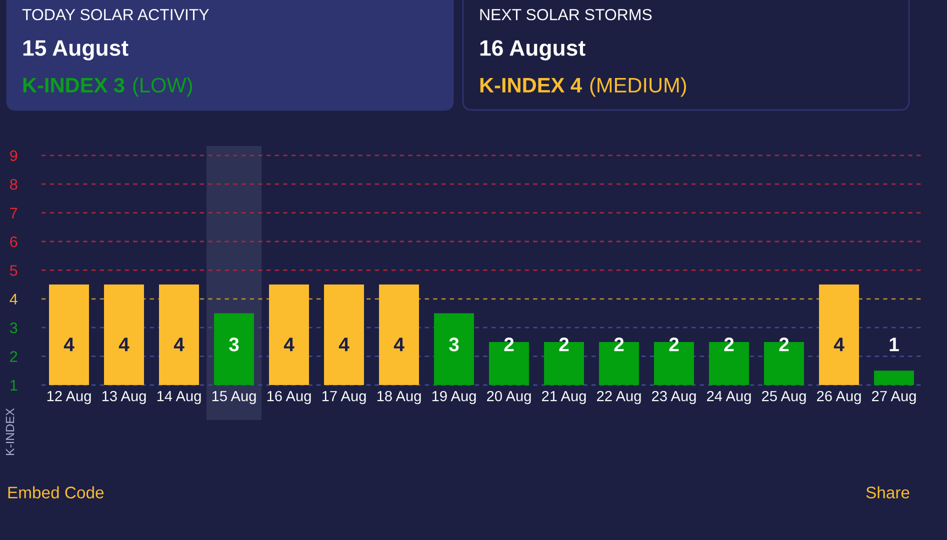 The height and width of the screenshot is (540, 947). What do you see at coordinates (344, 397) in the screenshot?
I see `x-tick-label: 17 Aug` at bounding box center [344, 397].